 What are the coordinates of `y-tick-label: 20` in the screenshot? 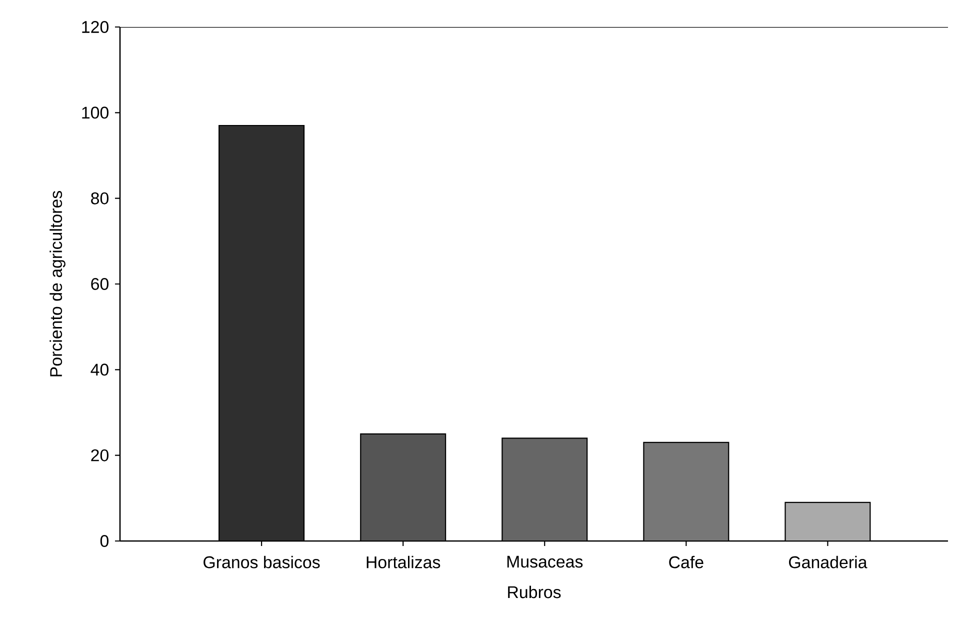 It's located at (99, 455).